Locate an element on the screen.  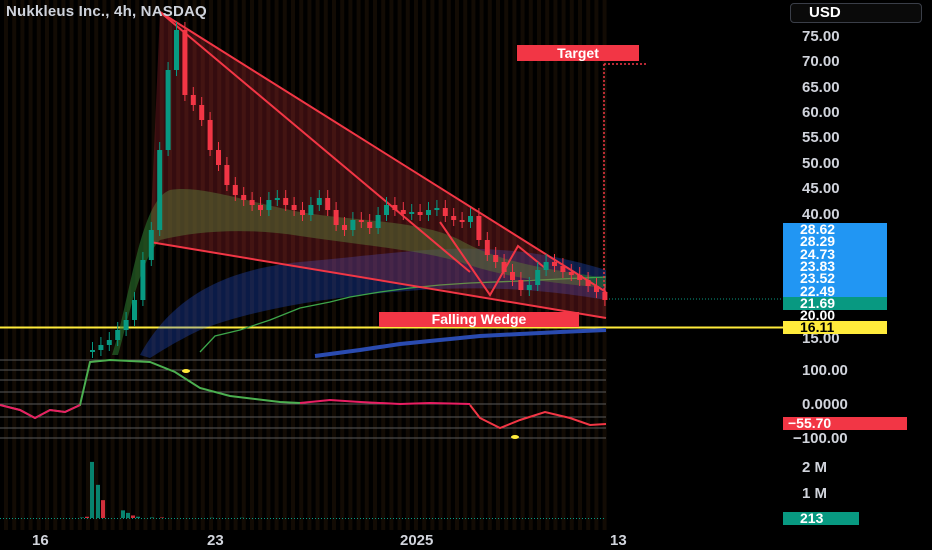
time-axis-label: 13 is located at coordinates (618, 540).